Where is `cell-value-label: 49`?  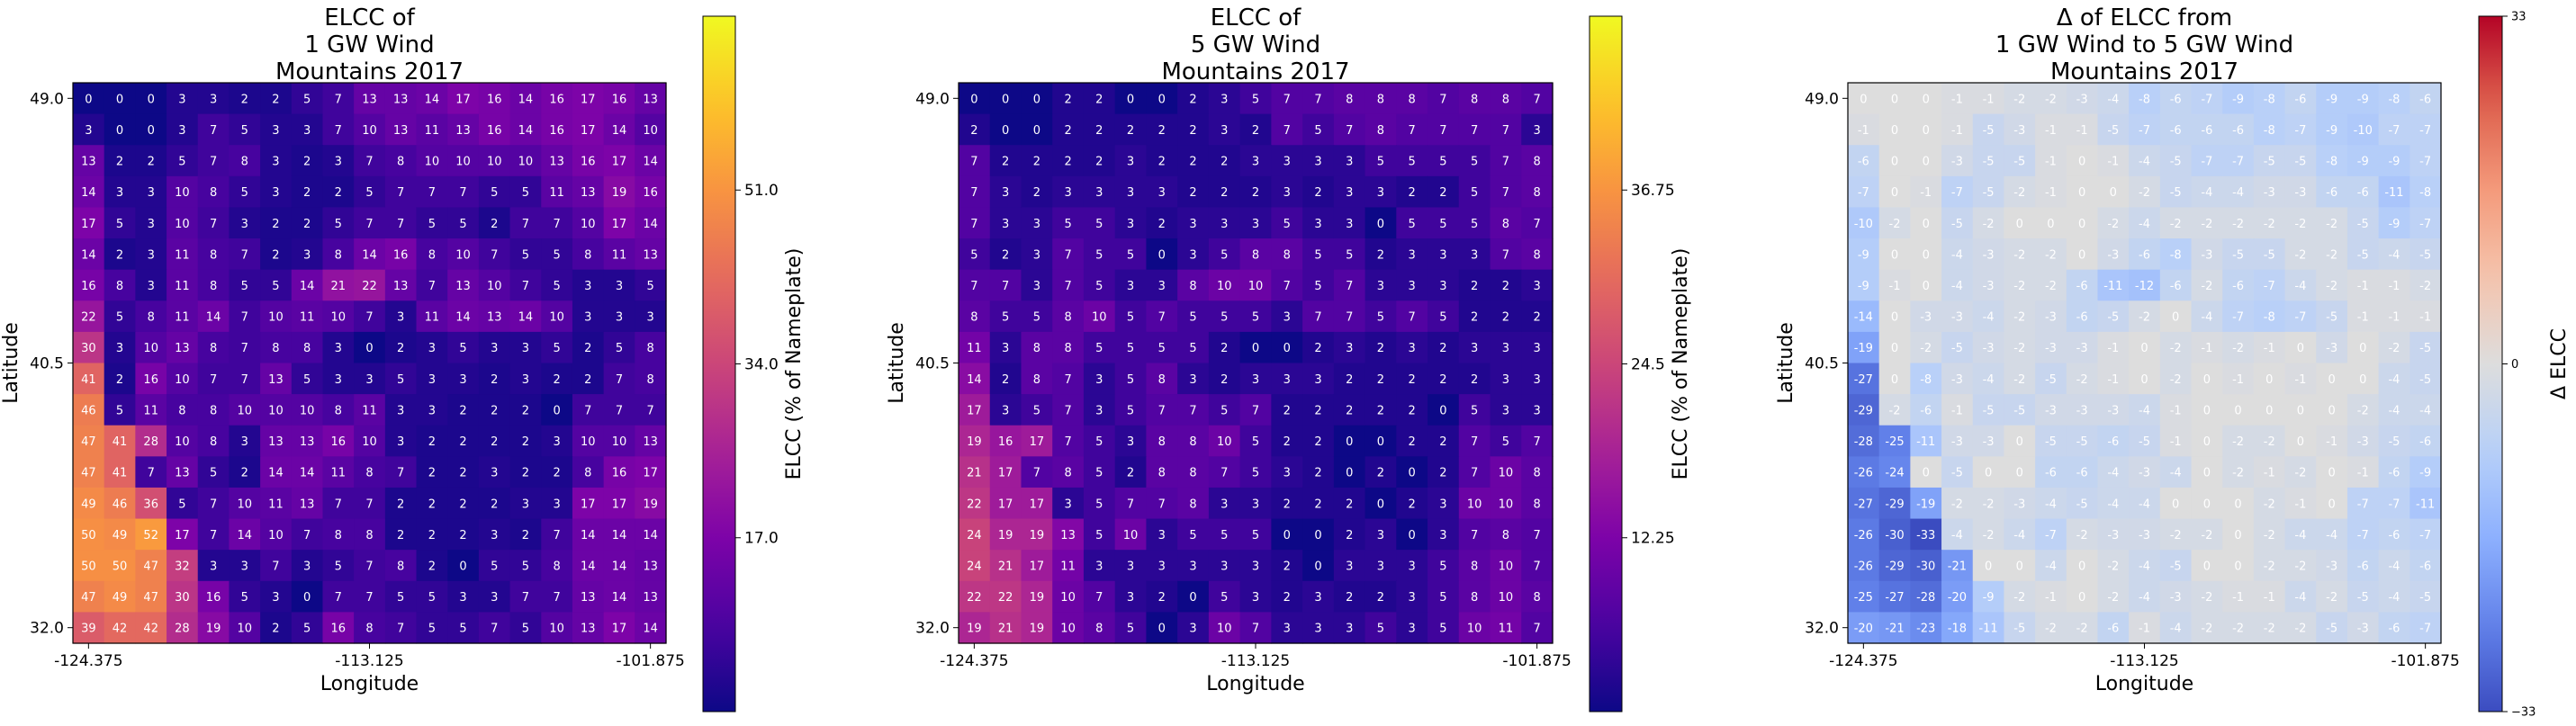 cell-value-label: 49 is located at coordinates (120, 598).